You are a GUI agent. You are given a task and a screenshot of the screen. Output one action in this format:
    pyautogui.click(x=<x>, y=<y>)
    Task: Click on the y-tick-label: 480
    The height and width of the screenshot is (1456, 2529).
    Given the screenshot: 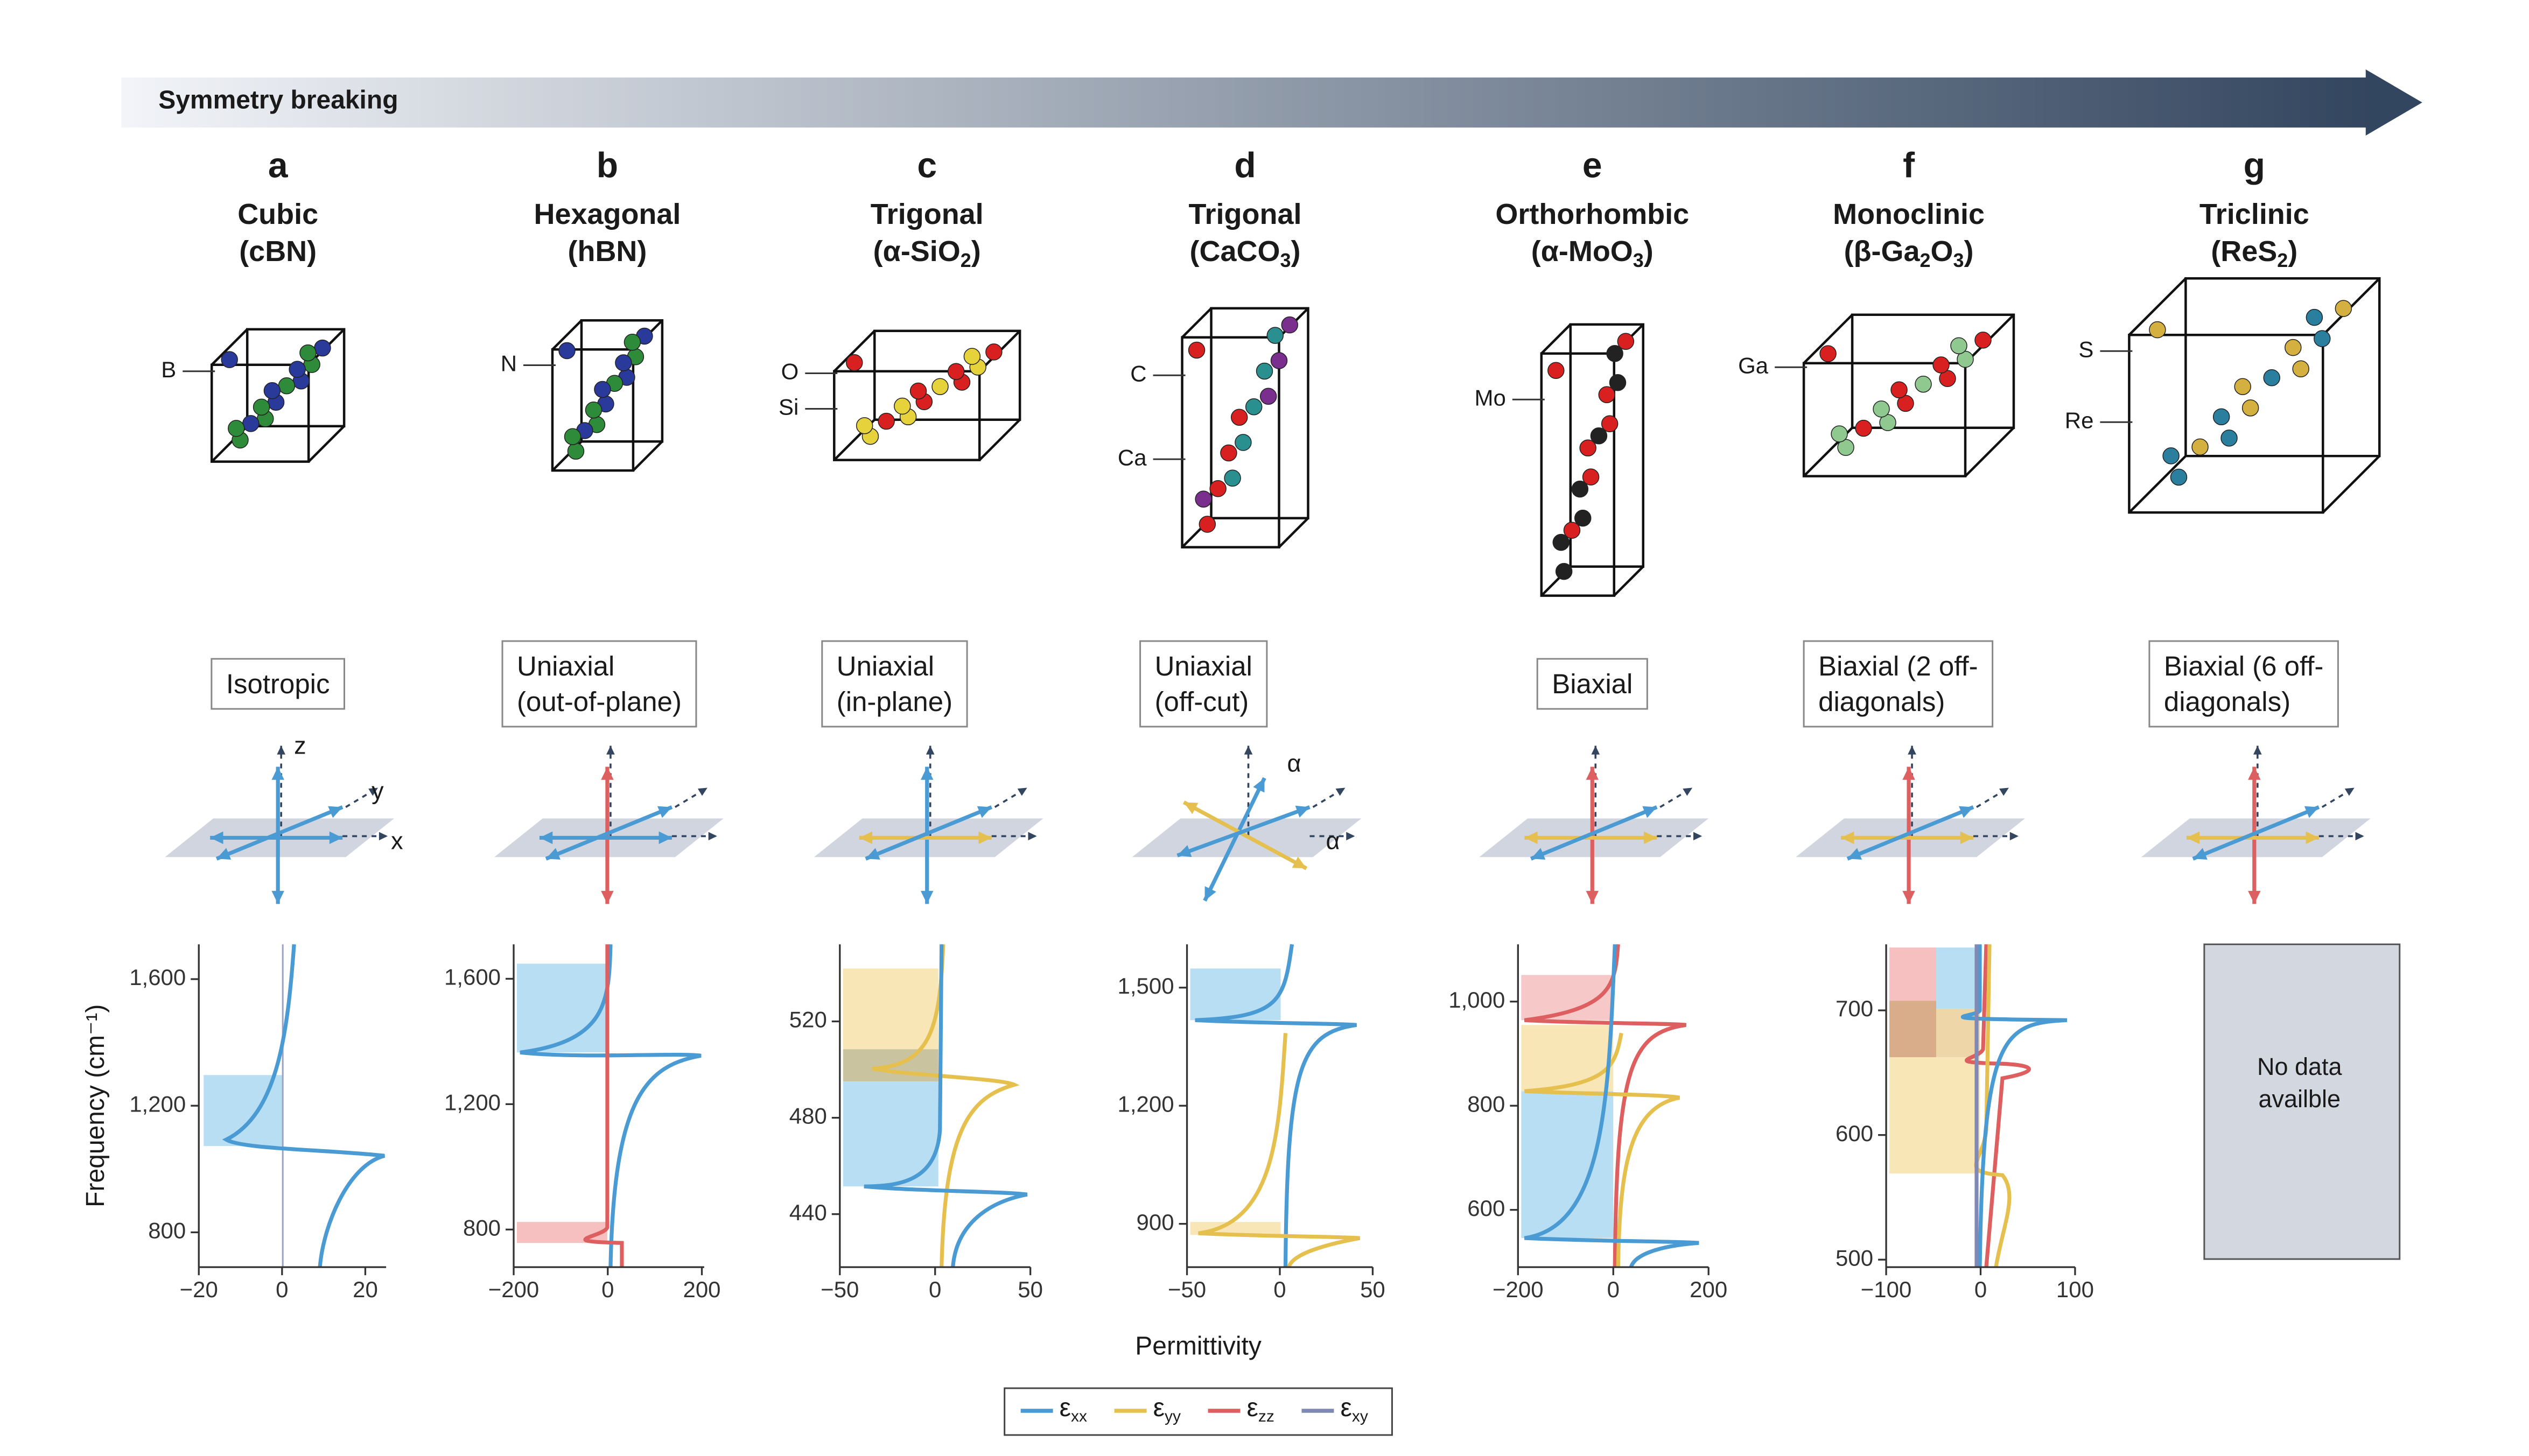 What is the action you would take?
    pyautogui.click(x=808, y=1116)
    